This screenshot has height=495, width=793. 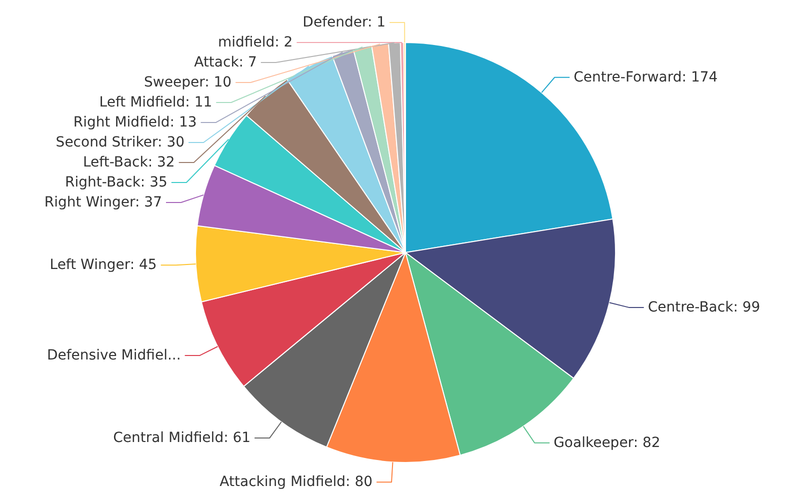 What do you see at coordinates (182, 438) in the screenshot?
I see `slice-label: Central Midfield: 61` at bounding box center [182, 438].